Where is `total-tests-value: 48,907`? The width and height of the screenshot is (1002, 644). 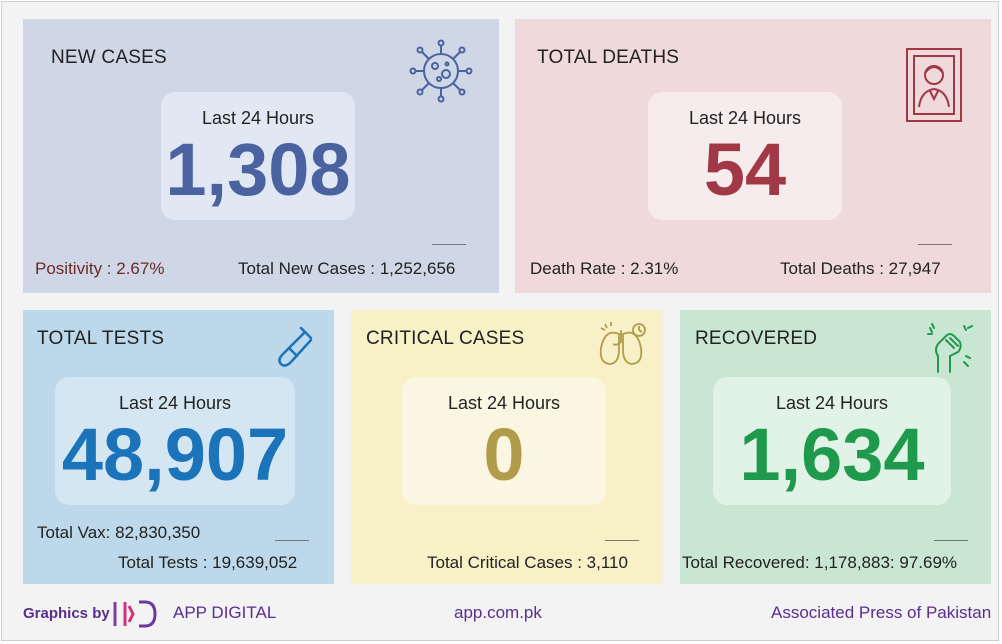 total-tests-value: 48,907 is located at coordinates (175, 454).